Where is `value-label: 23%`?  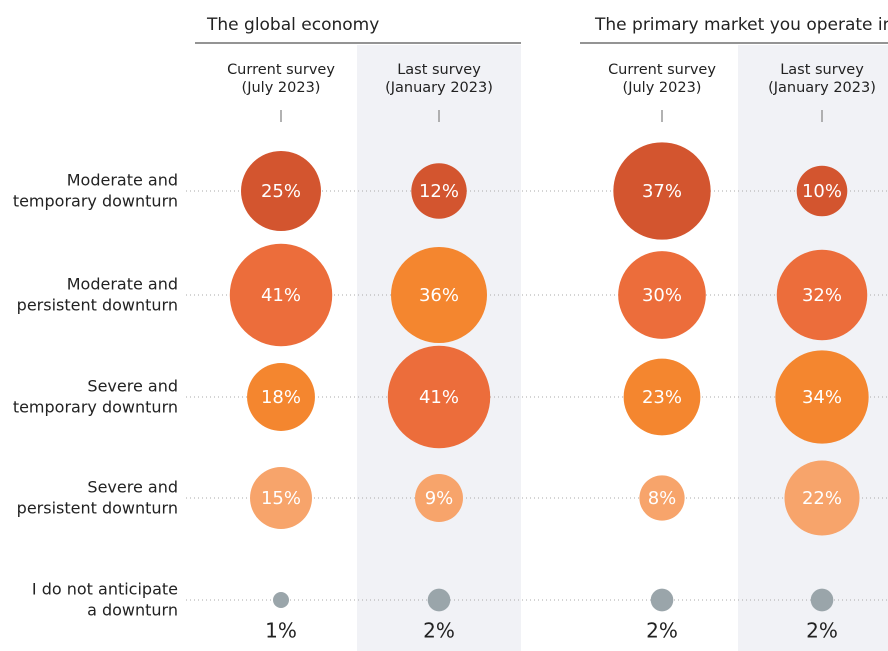 value-label: 23% is located at coordinates (662, 397).